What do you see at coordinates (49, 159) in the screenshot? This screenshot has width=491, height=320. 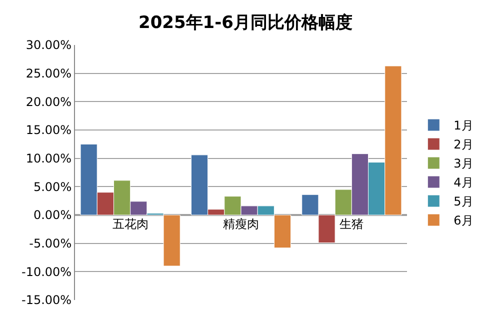 I see `y-tick-label: 10.00%` at bounding box center [49, 159].